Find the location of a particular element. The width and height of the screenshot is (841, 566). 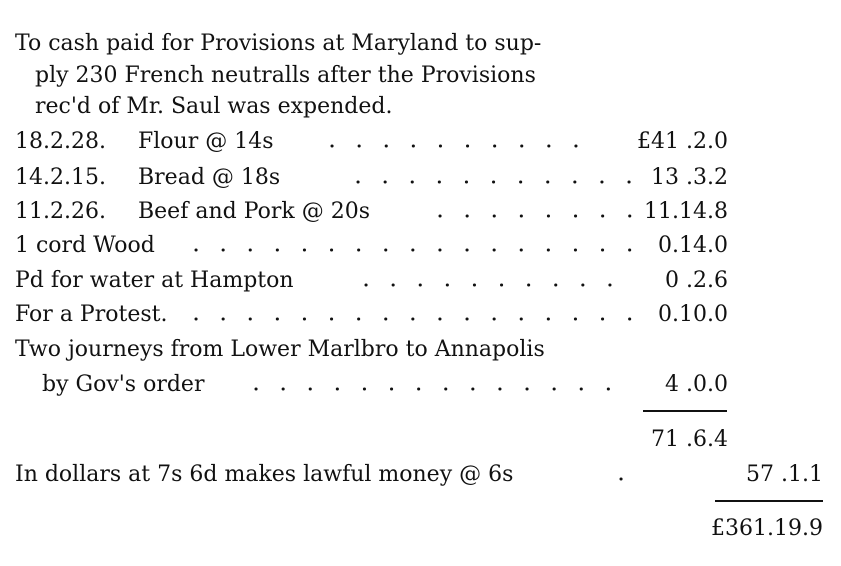

entry-item-continued: by Gov's order is located at coordinates (123, 384).